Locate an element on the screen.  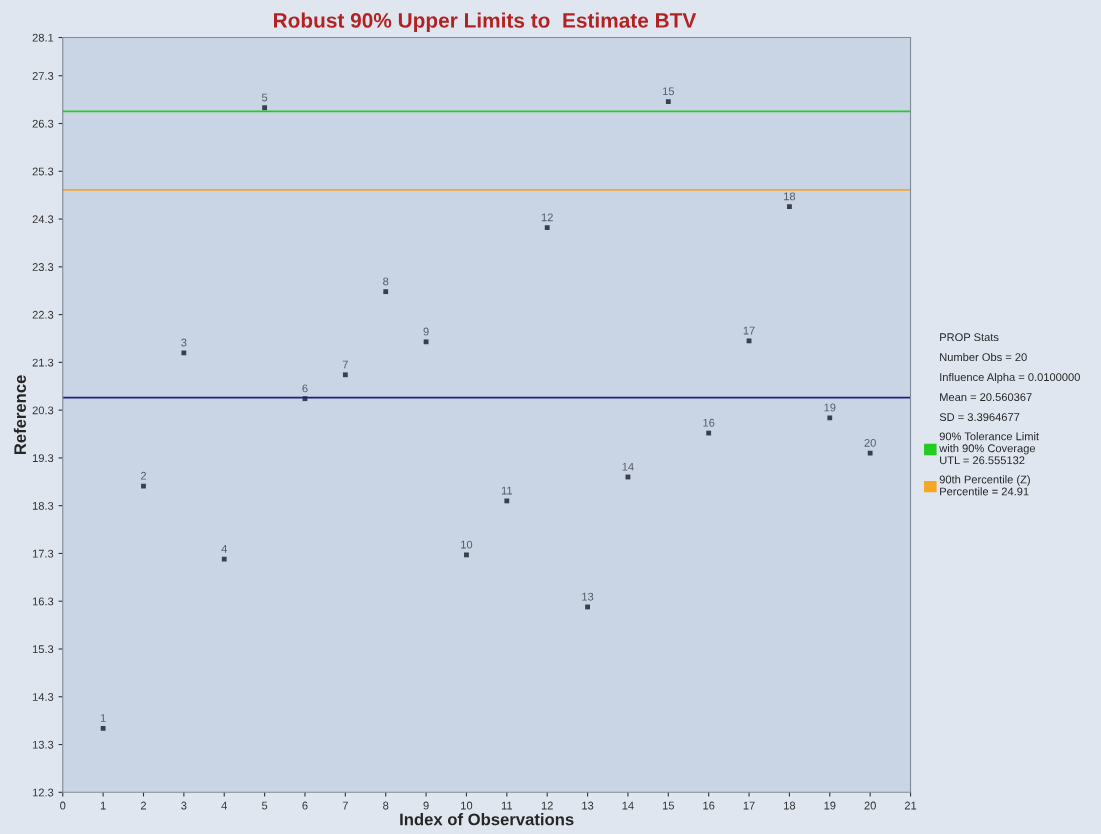
annotation: 16 is located at coordinates (709, 422).